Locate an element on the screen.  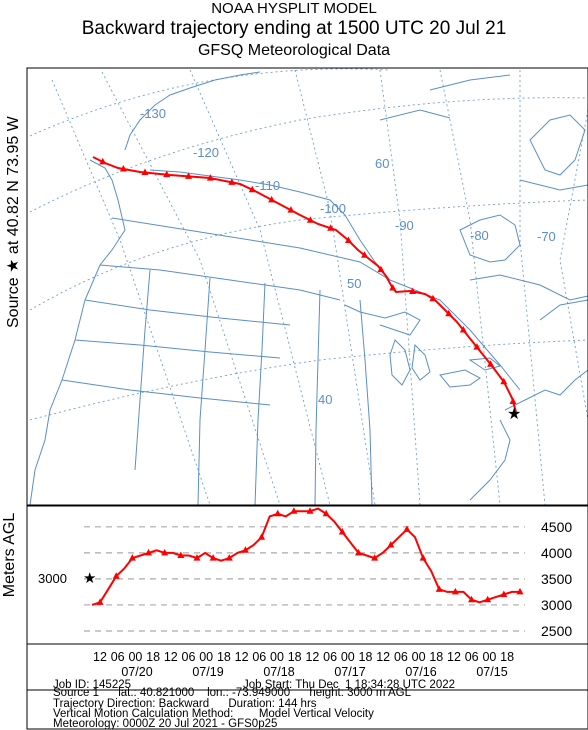
date-label: 07/17 is located at coordinates (349, 672).